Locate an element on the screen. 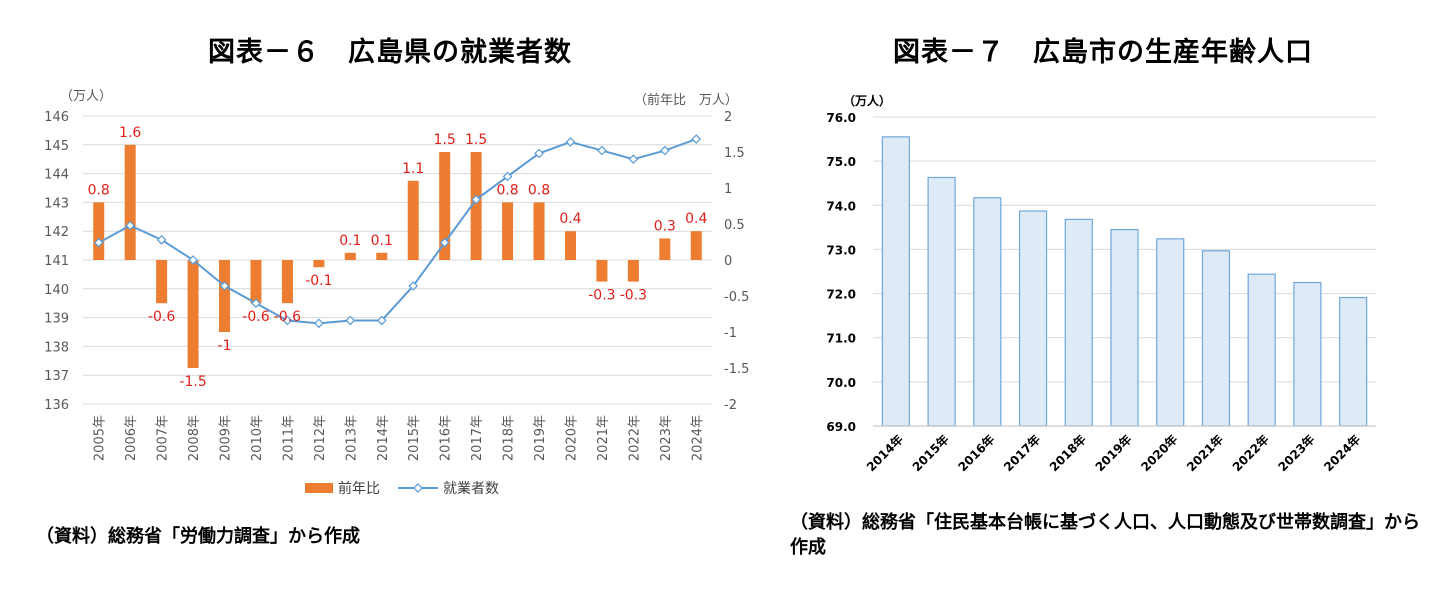  chart6-y-right-tick-label: -1 is located at coordinates (730, 333).